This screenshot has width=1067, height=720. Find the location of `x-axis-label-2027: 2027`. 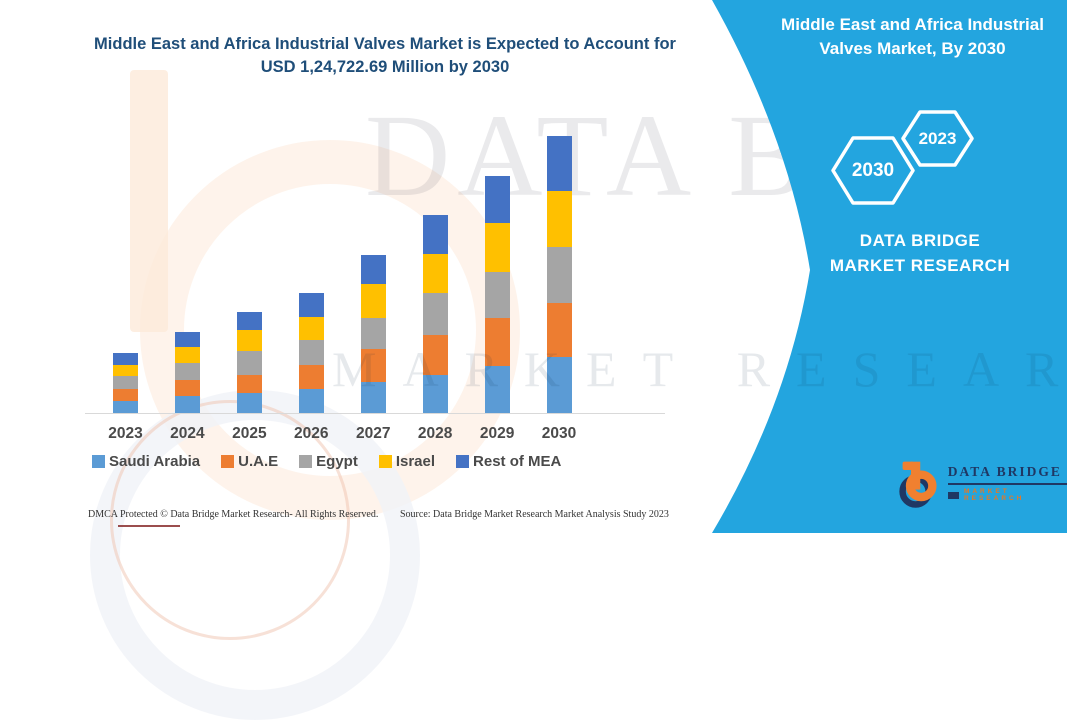

x-axis-label-2027: 2027 is located at coordinates (373, 433).